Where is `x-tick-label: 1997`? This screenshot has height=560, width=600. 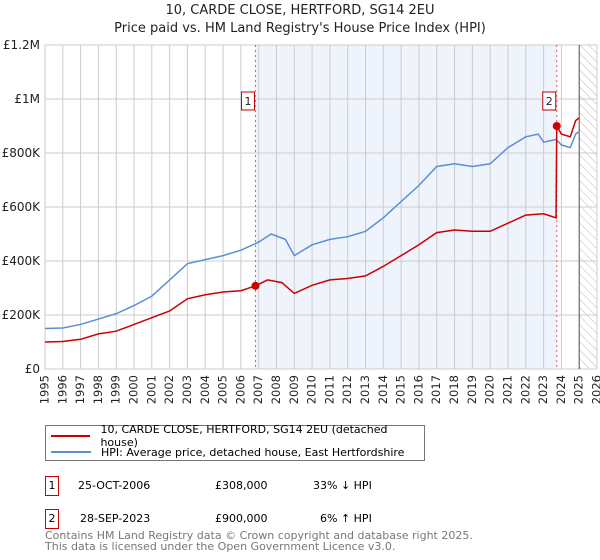
x-tick-label: 1997 is located at coordinates (80, 389).